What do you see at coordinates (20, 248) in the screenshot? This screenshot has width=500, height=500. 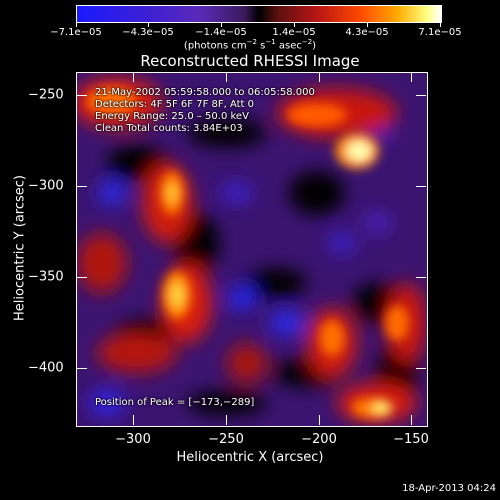 I see `y-axis-label: Heliocentric Y (arcsec)` at bounding box center [20, 248].